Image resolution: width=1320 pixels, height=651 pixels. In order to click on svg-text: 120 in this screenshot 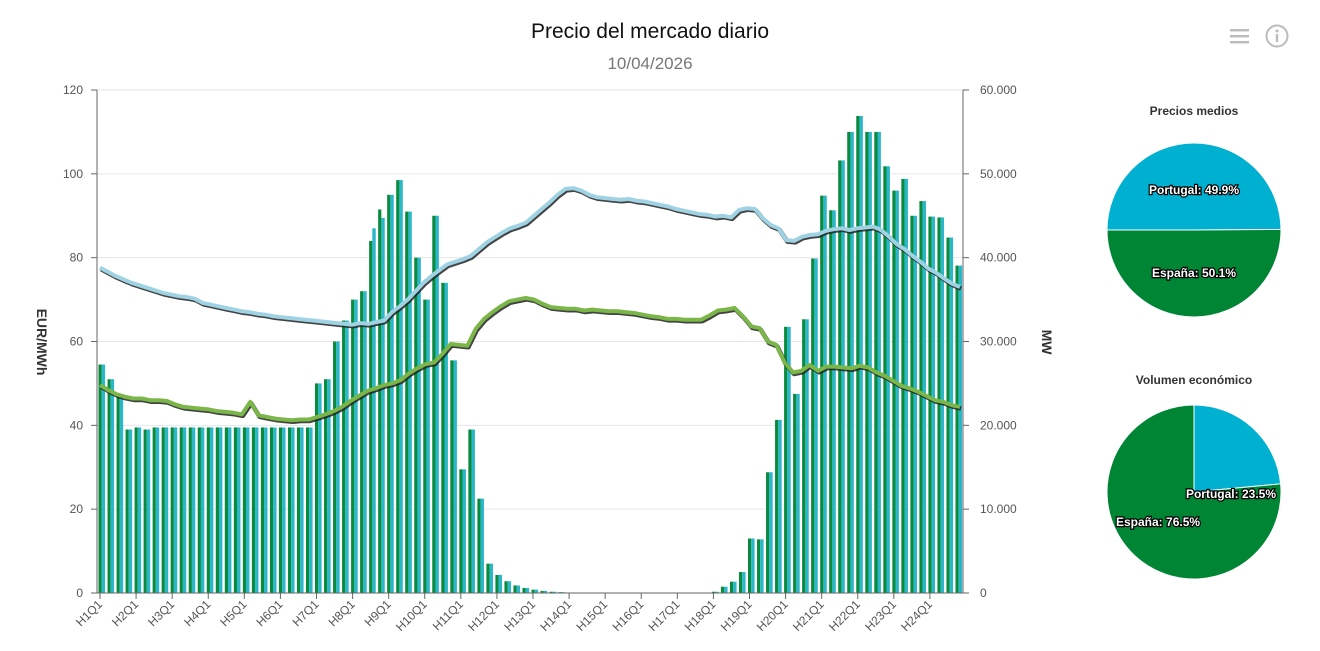, I will do `click(73, 90)`.